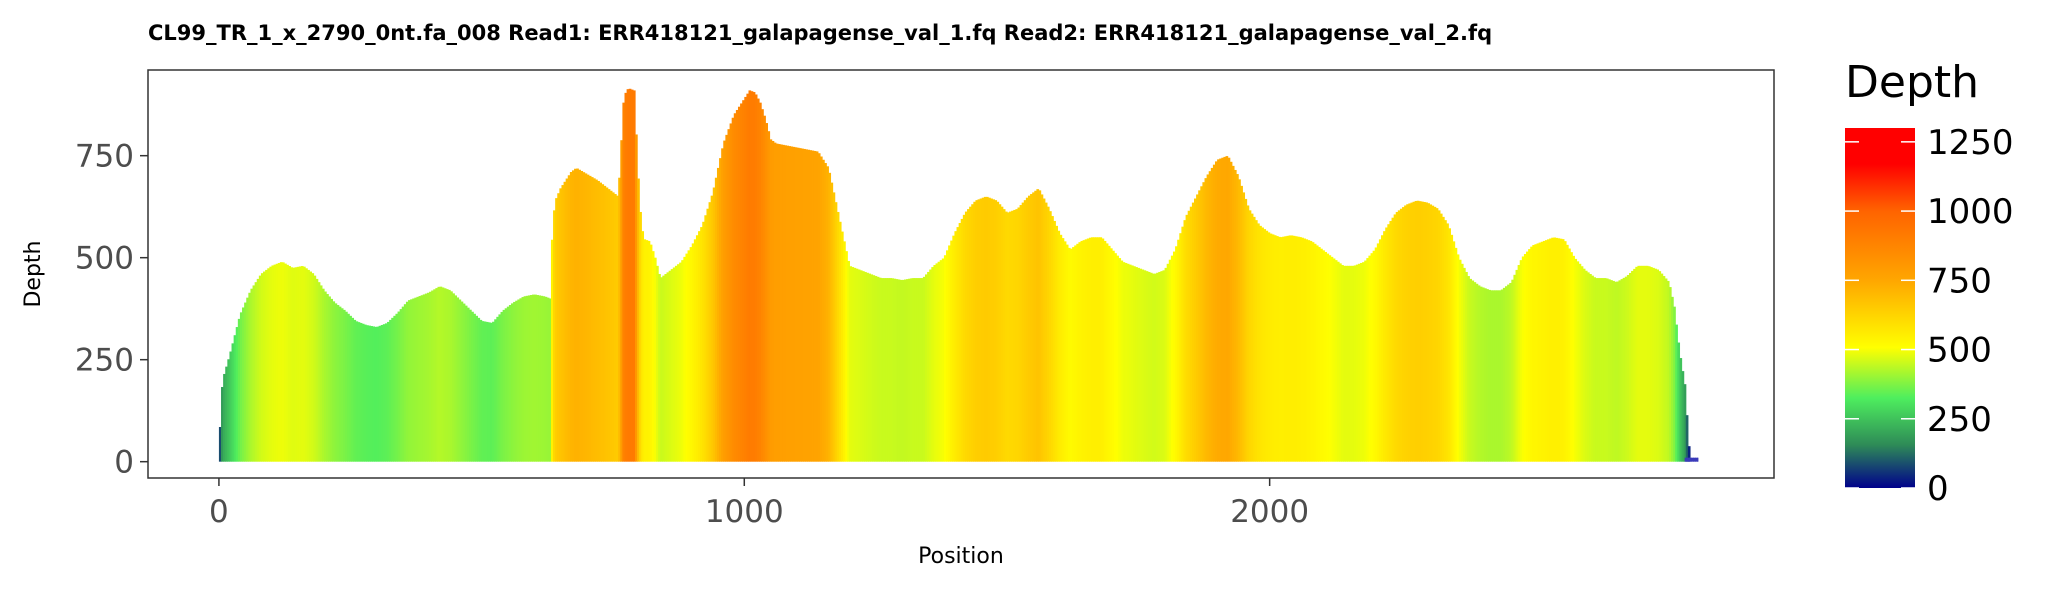  I want to click on legend-ticks: 0 250 500 750 1000 1250, so click(1929, 316).